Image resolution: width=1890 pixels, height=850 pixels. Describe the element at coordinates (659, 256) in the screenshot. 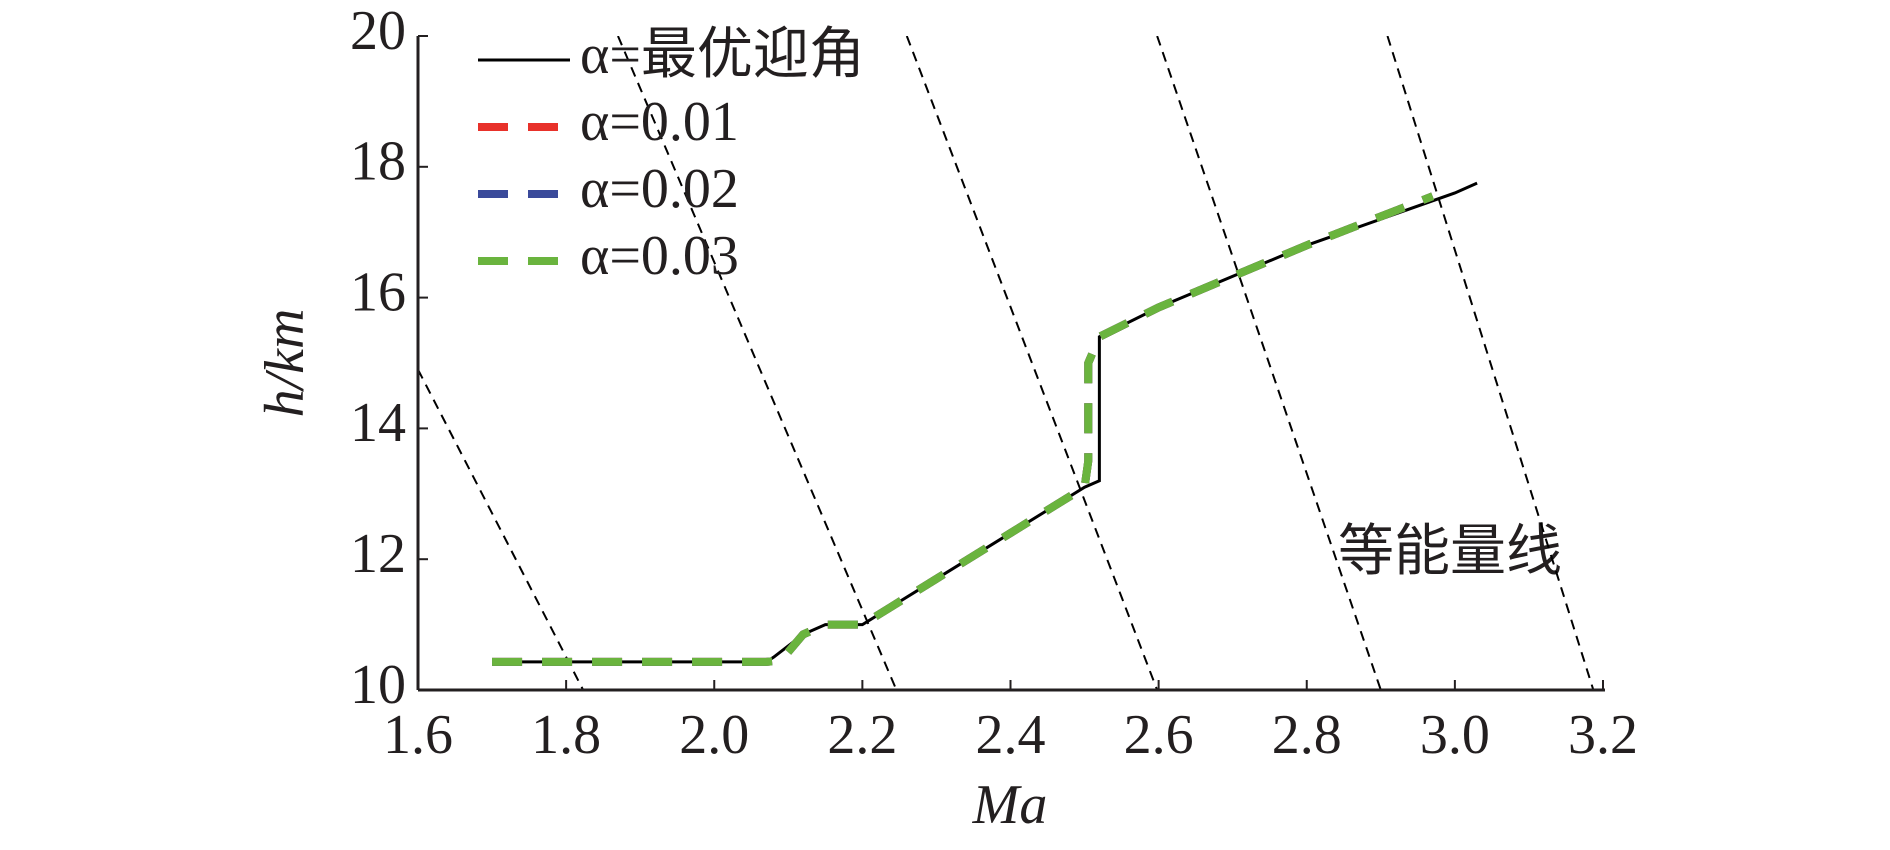

I see `legend-label: α=0.03` at that location.